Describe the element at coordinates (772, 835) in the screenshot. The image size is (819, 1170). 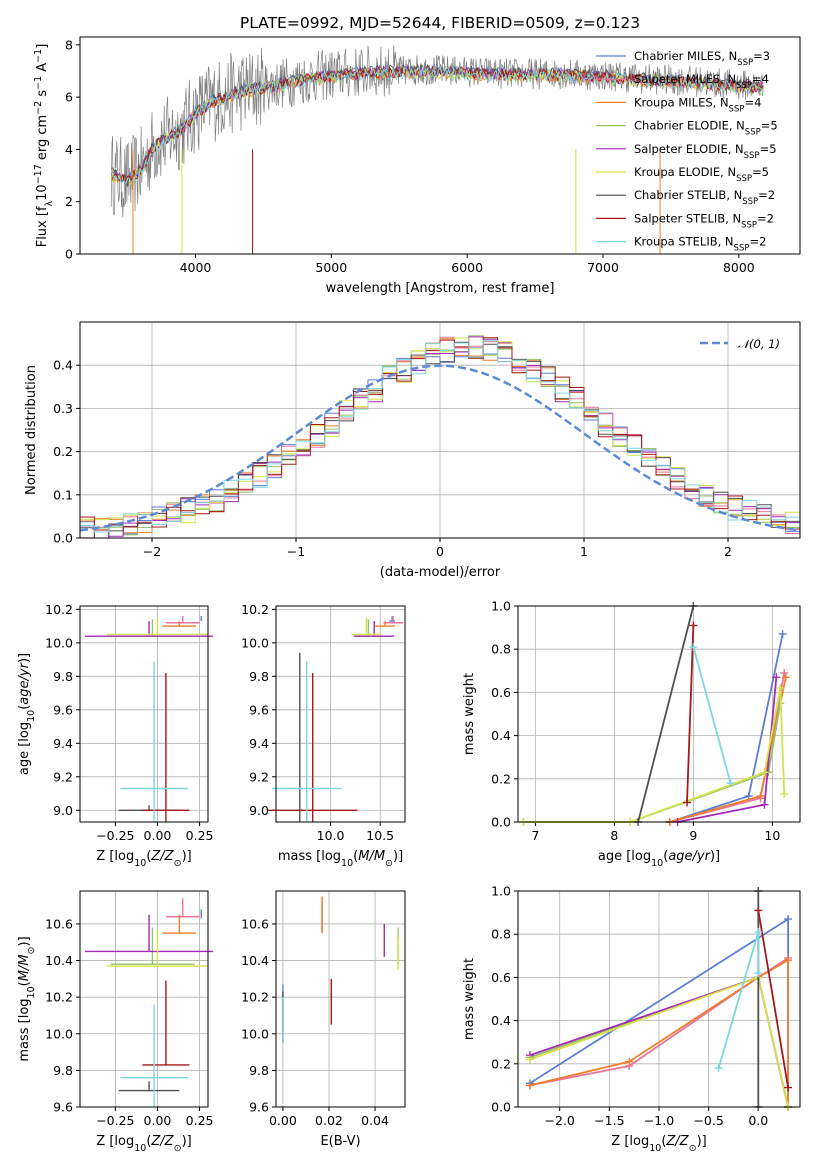
I see `weight_vs_age-xtick-label: 10` at that location.